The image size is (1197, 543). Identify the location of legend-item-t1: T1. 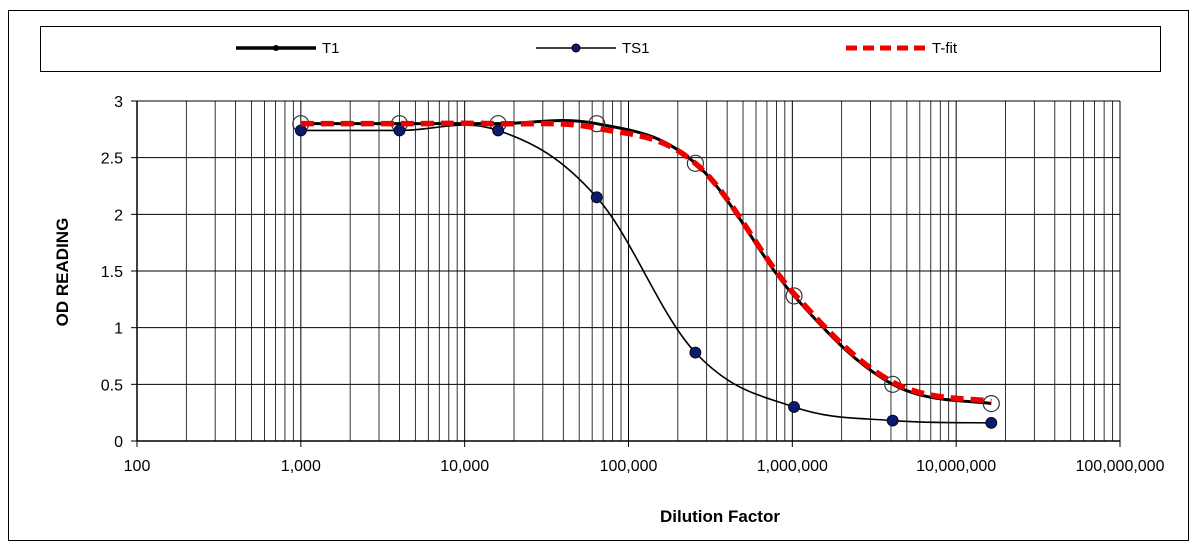
(288, 48).